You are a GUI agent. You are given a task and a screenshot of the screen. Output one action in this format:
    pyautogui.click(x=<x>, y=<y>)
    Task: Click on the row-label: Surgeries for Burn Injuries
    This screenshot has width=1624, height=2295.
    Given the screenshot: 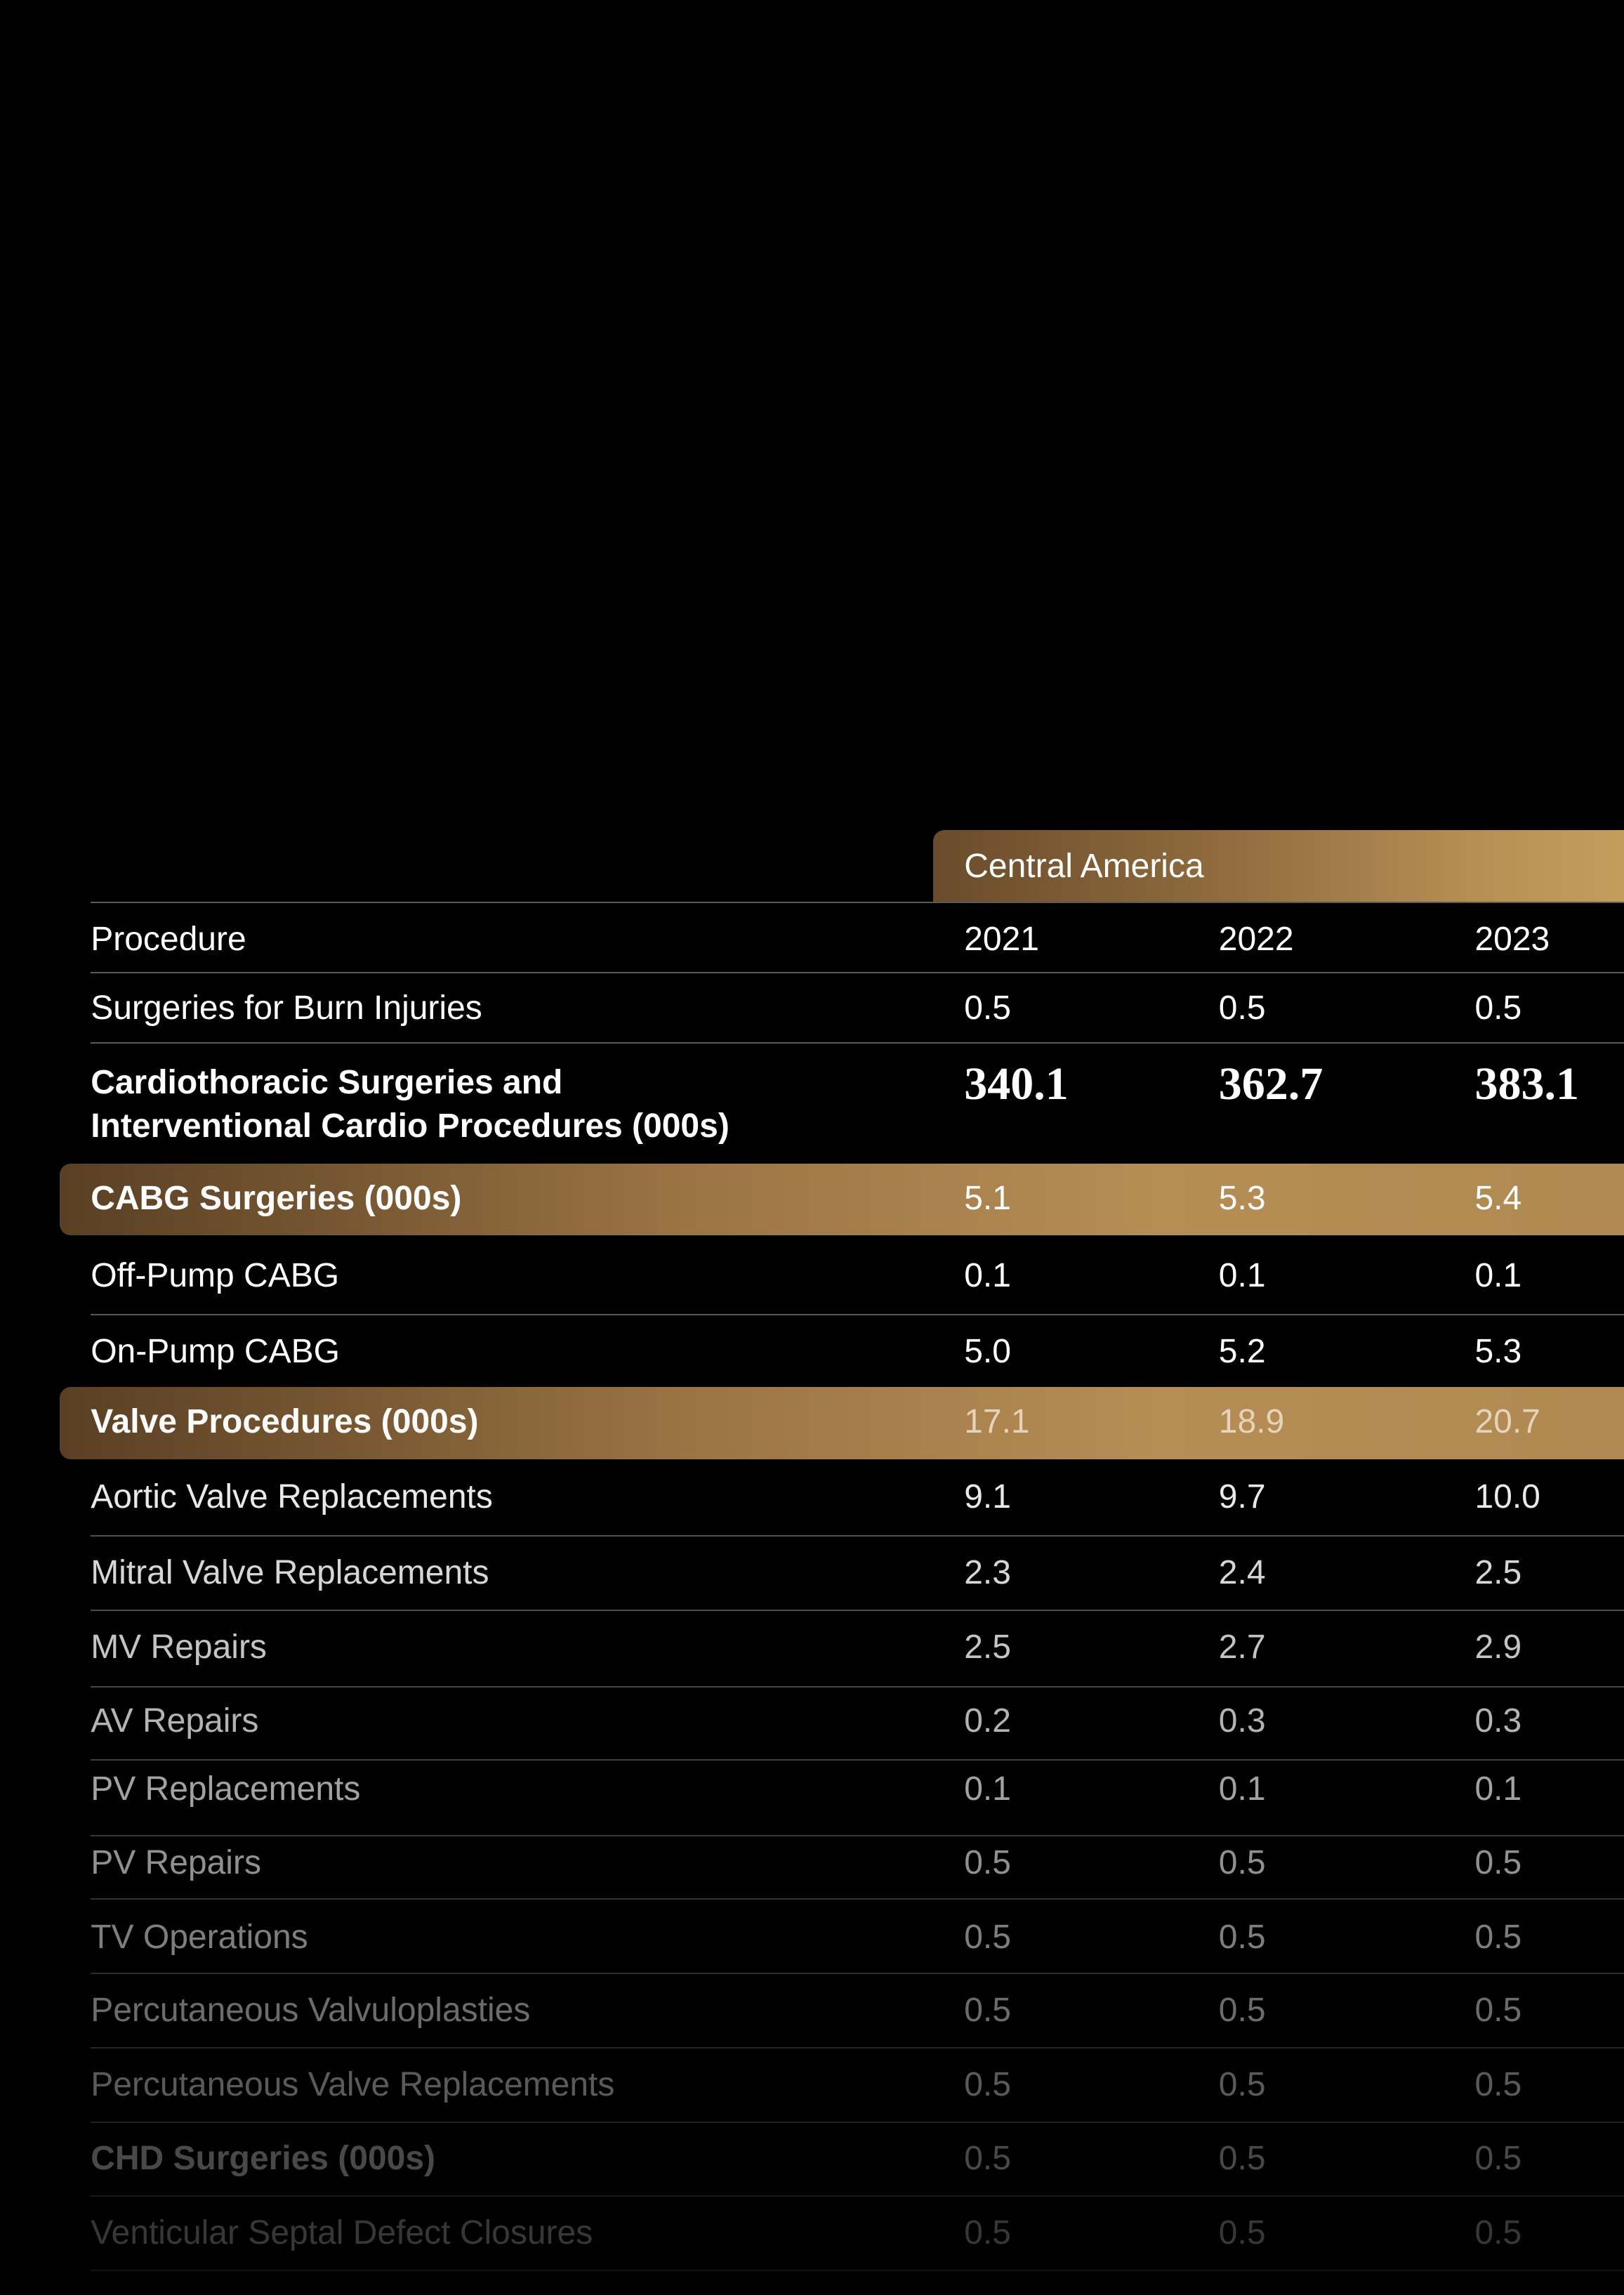 What is the action you would take?
    pyautogui.click(x=286, y=1008)
    